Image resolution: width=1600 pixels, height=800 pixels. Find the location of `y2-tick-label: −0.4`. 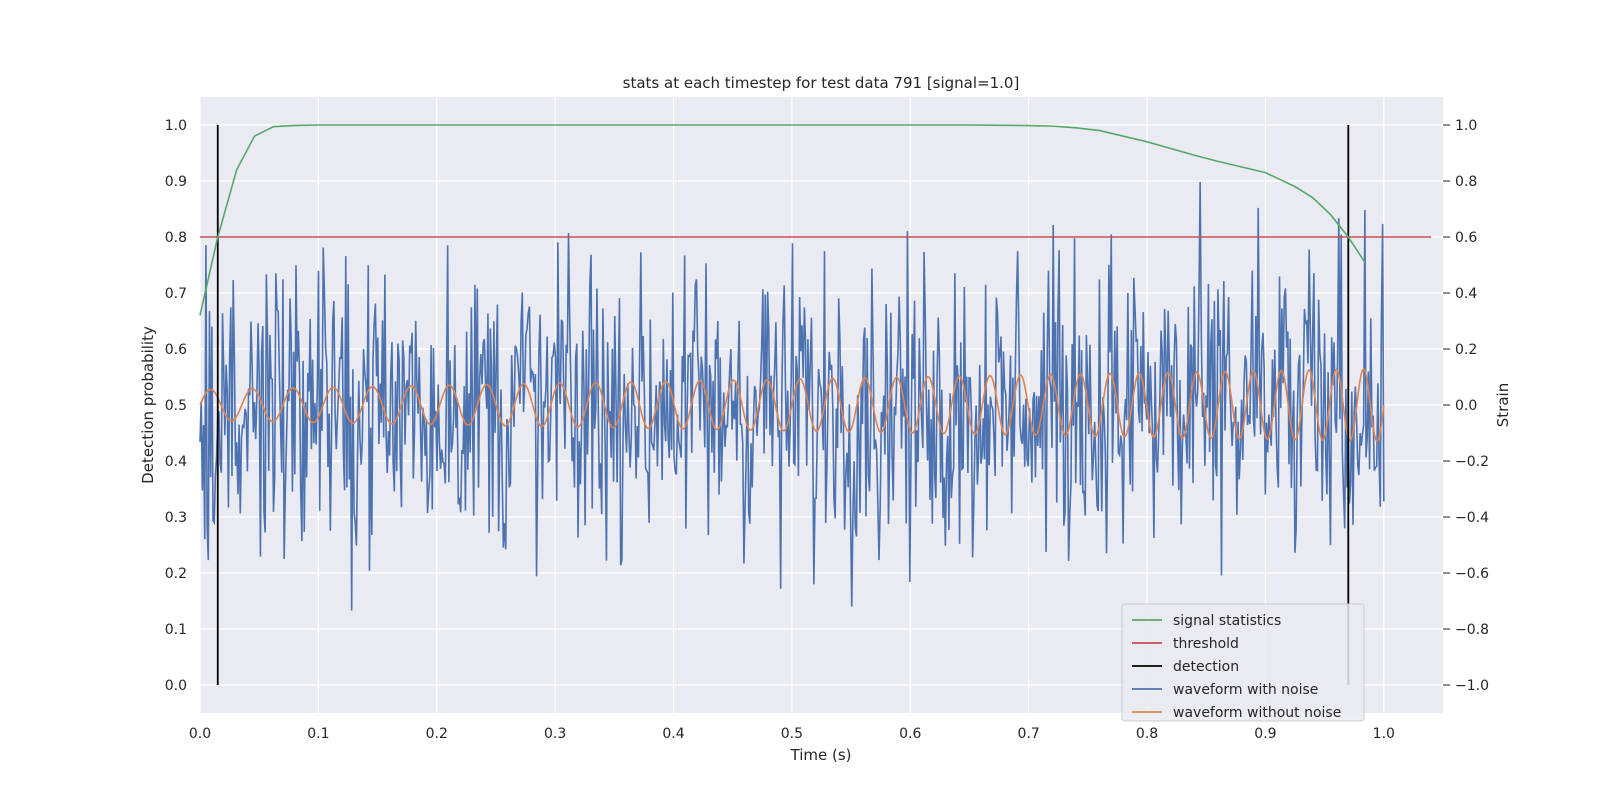

y2-tick-label: −0.4 is located at coordinates (1472, 518).